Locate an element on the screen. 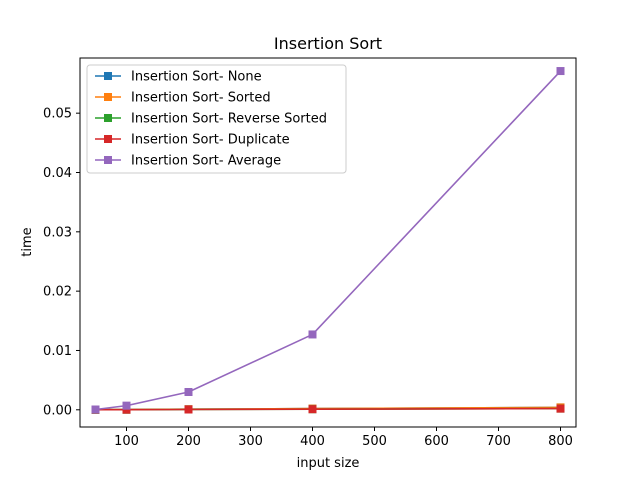 The height and width of the screenshot is (480, 640). x-tick-label: 500 is located at coordinates (374, 441).